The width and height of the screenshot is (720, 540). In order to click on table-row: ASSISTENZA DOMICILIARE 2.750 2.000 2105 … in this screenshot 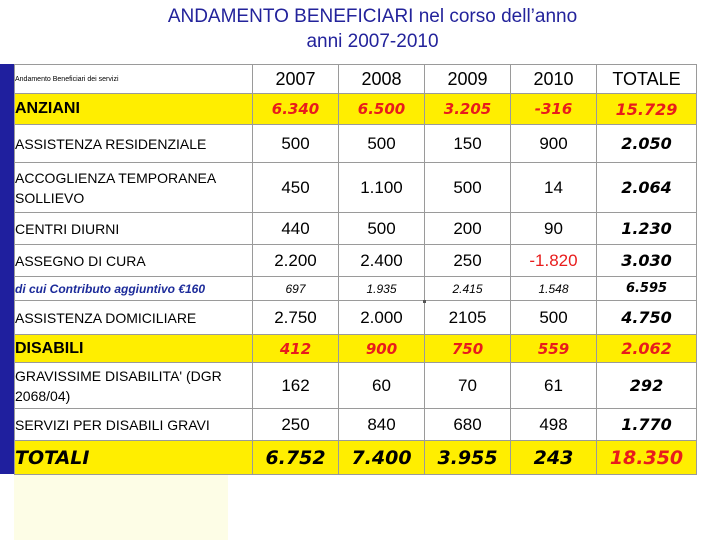, I will do `click(355, 317)`.